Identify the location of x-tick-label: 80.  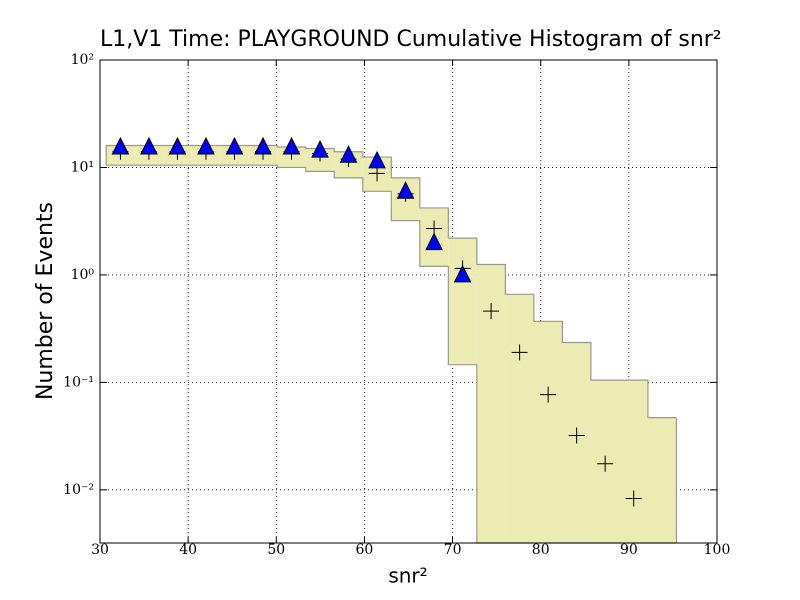
(541, 550).